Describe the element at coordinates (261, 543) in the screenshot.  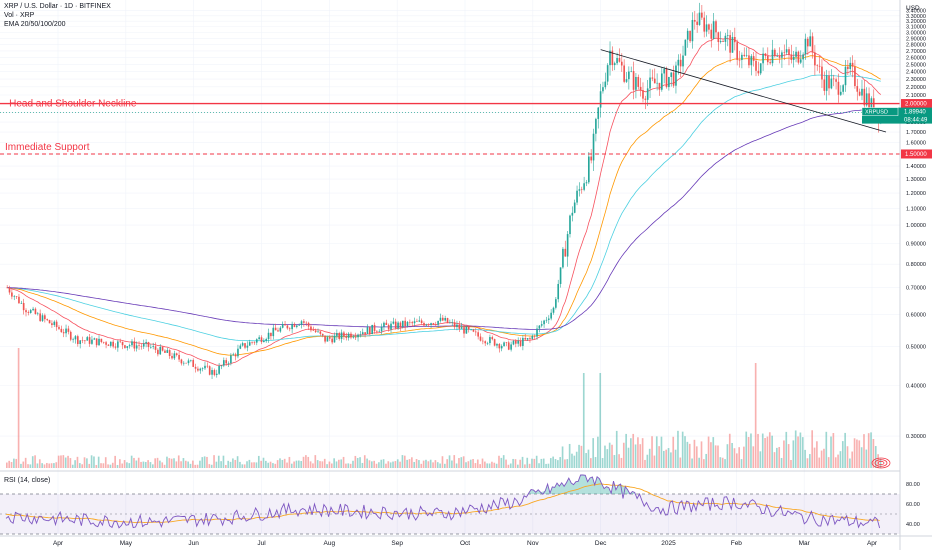
I see `time-axis-label: Jul` at that location.